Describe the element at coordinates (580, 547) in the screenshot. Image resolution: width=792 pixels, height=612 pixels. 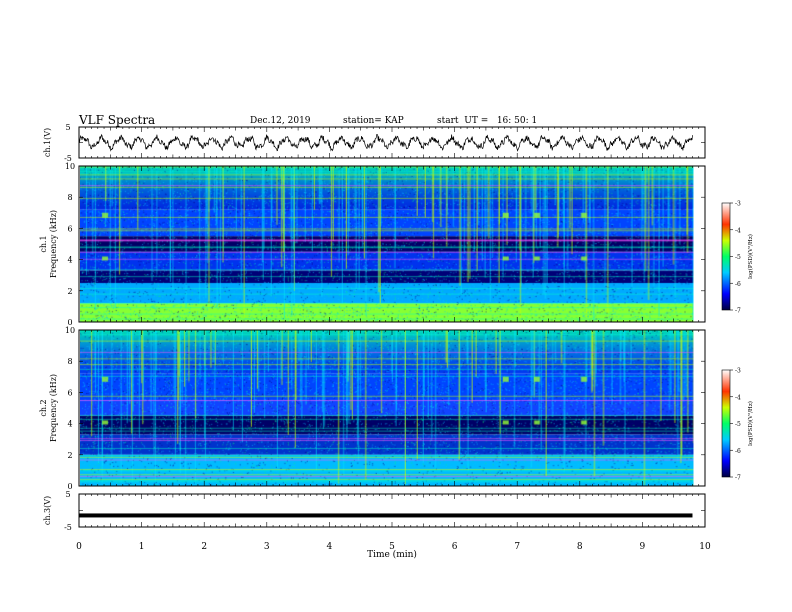
I see `x-tick-label: 8` at that location.